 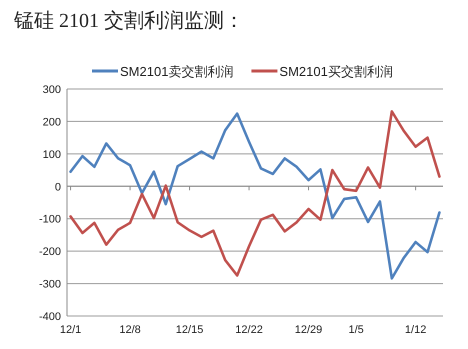 What do you see at coordinates (190, 330) in the screenshot?
I see `x-tick-label: 12/15` at bounding box center [190, 330].